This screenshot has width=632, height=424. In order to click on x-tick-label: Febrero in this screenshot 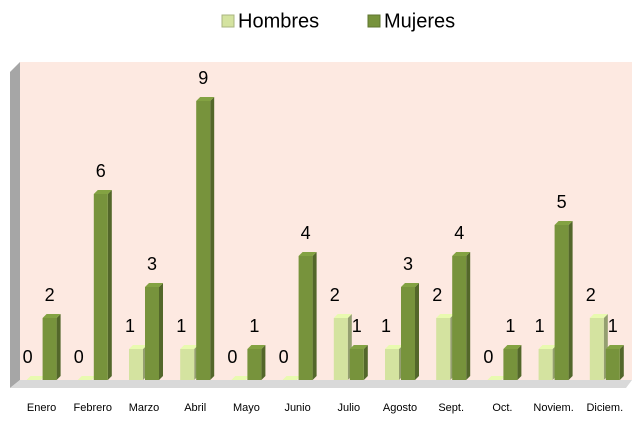, I will do `click(93, 408)`.